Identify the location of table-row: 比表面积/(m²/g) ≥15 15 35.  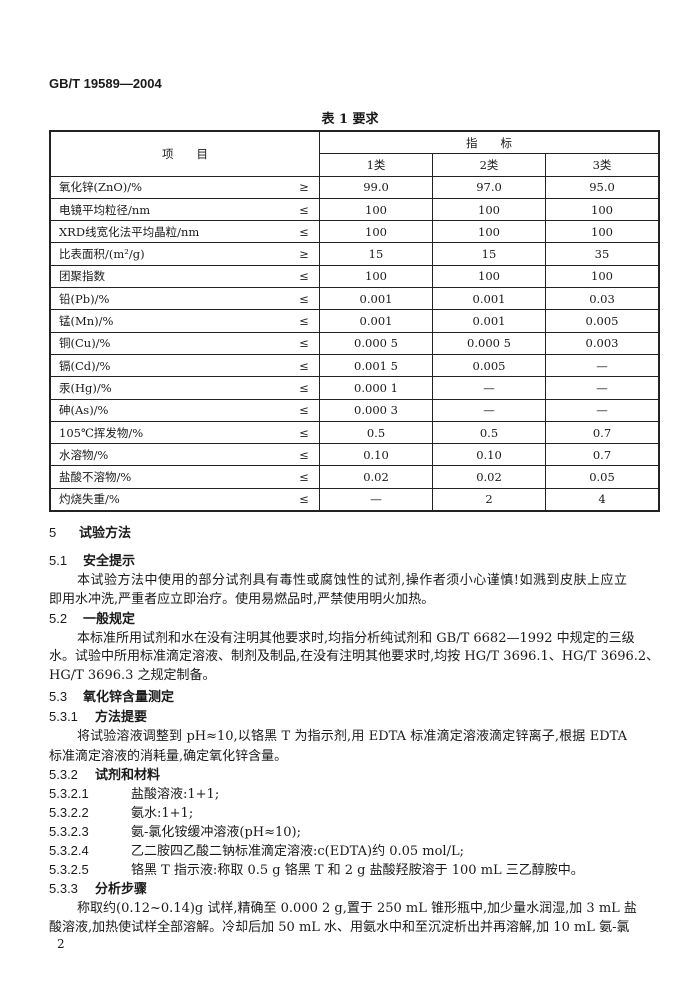
(354, 254).